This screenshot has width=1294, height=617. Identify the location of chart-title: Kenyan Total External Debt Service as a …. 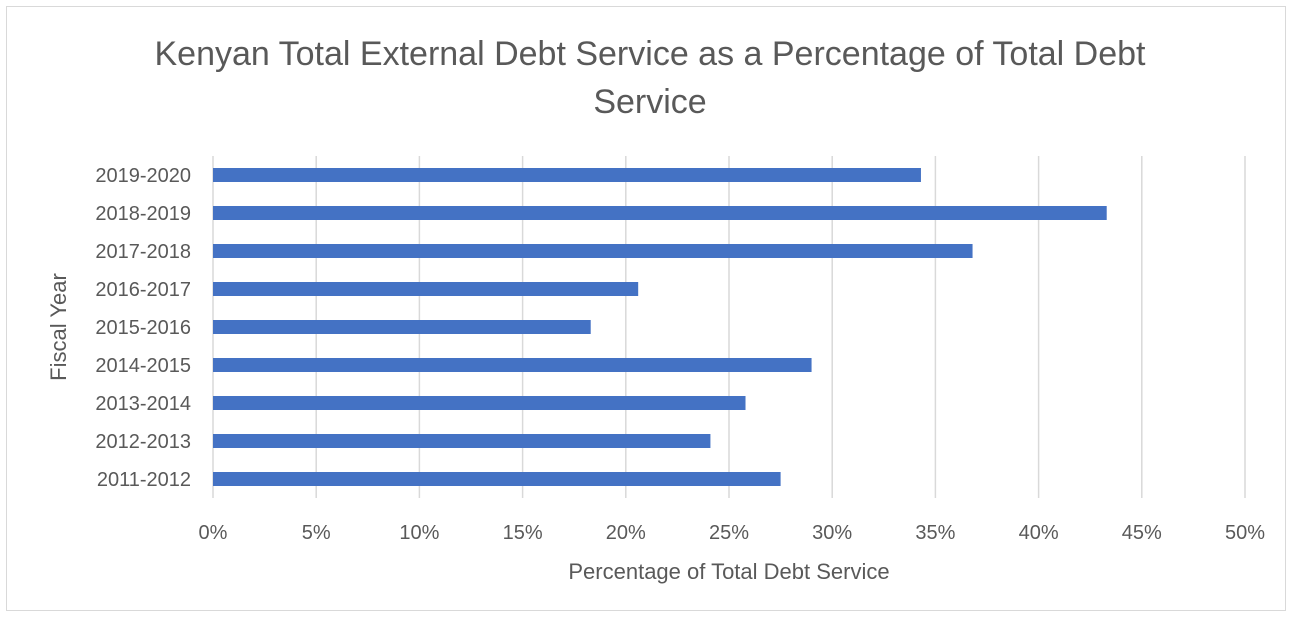
(650, 78).